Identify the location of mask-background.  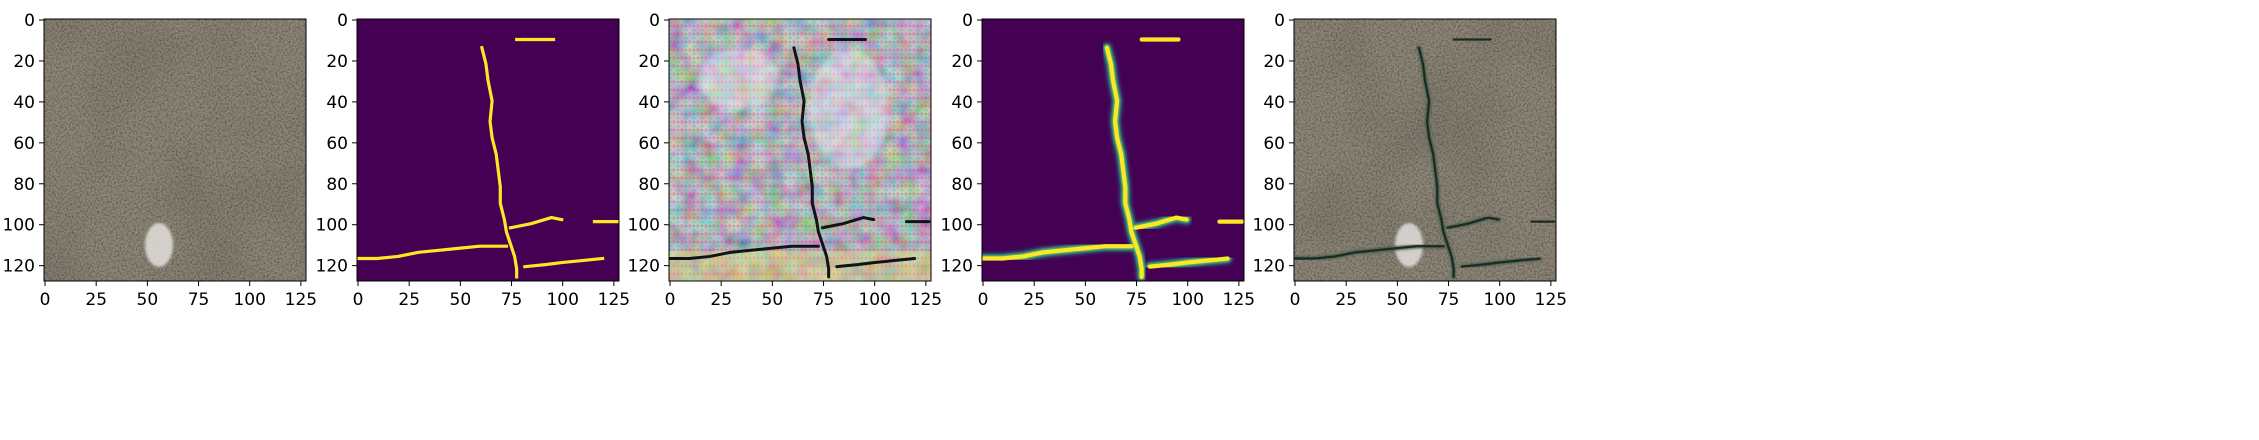
(488, 150).